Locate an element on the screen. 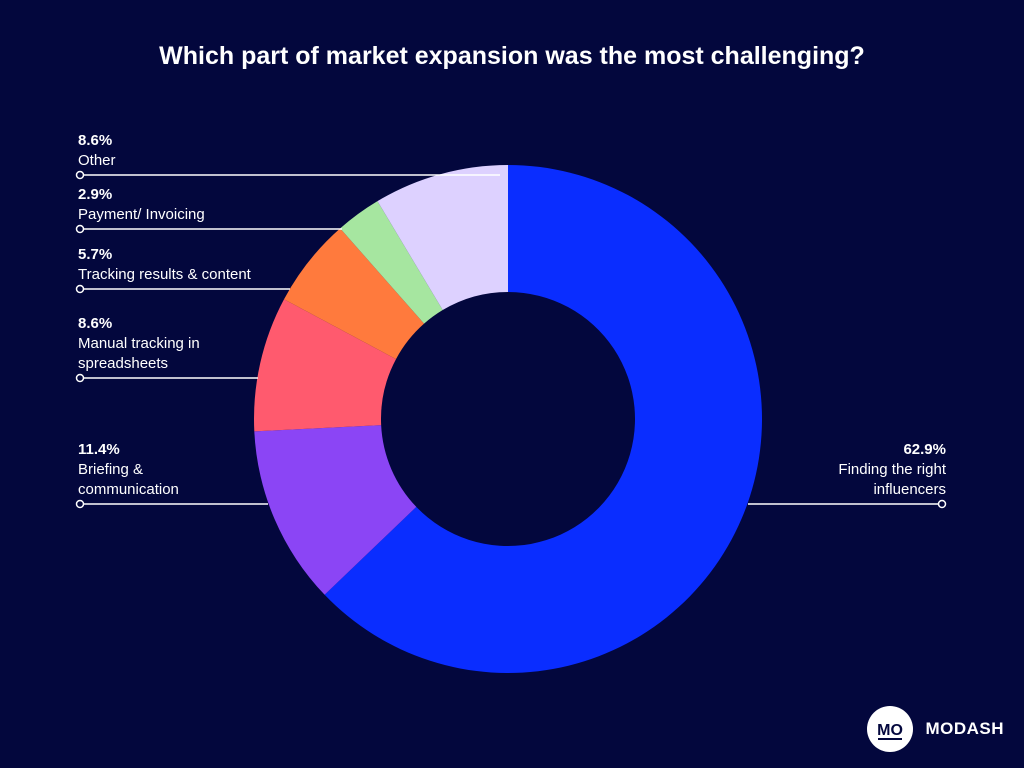 The image size is (1024, 768). brand: MO MODASH is located at coordinates (935, 729).